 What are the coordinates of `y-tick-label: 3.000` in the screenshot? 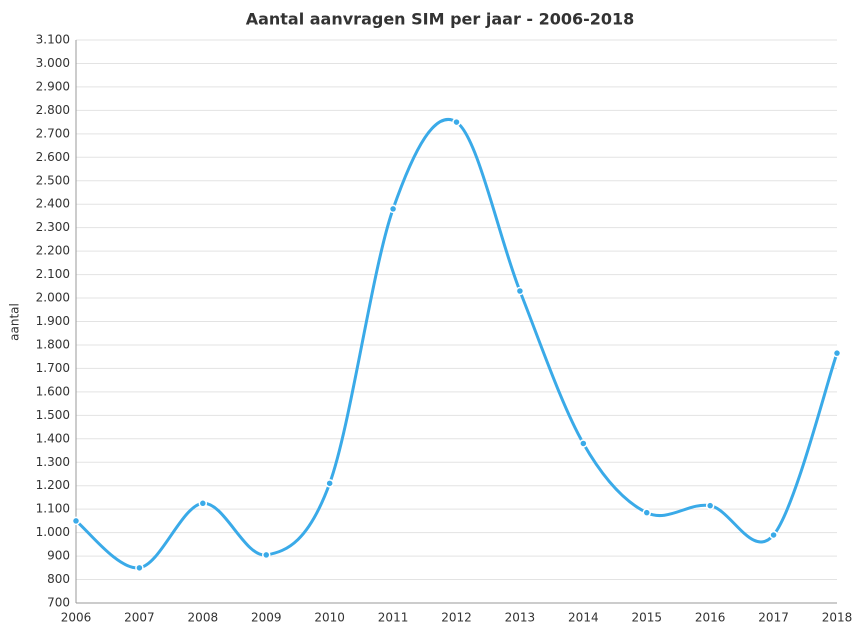 It's located at (53, 63).